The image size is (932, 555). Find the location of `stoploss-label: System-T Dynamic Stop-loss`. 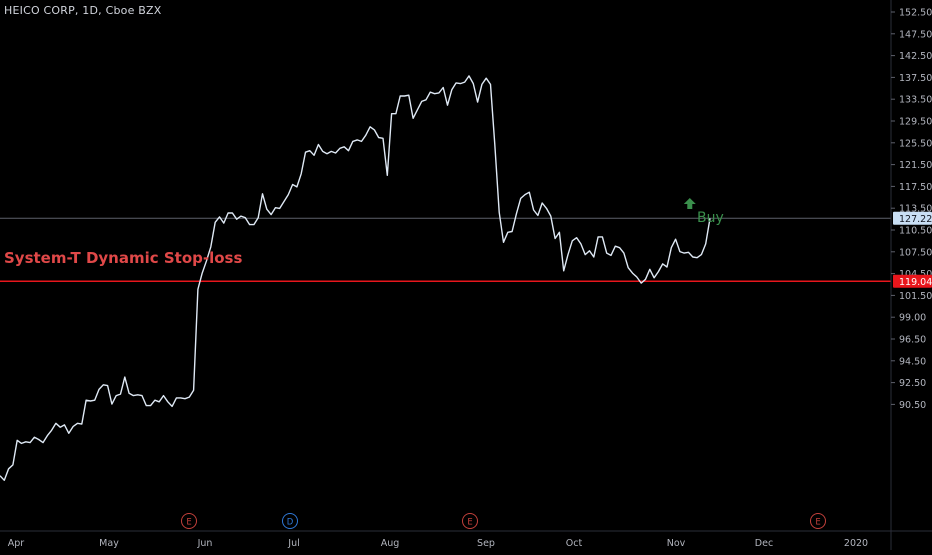

stoploss-label: System-T Dynamic Stop-loss is located at coordinates (123, 258).